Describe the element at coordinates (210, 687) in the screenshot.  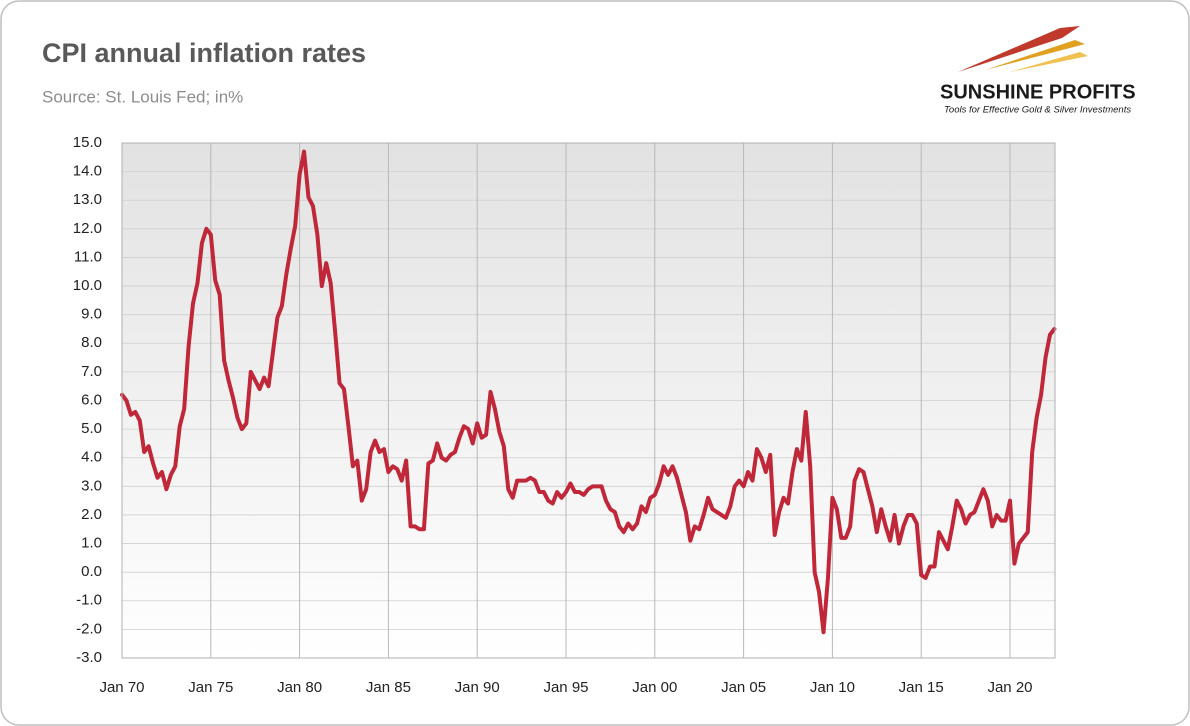
I see `x-tick-label: Jan 75` at that location.